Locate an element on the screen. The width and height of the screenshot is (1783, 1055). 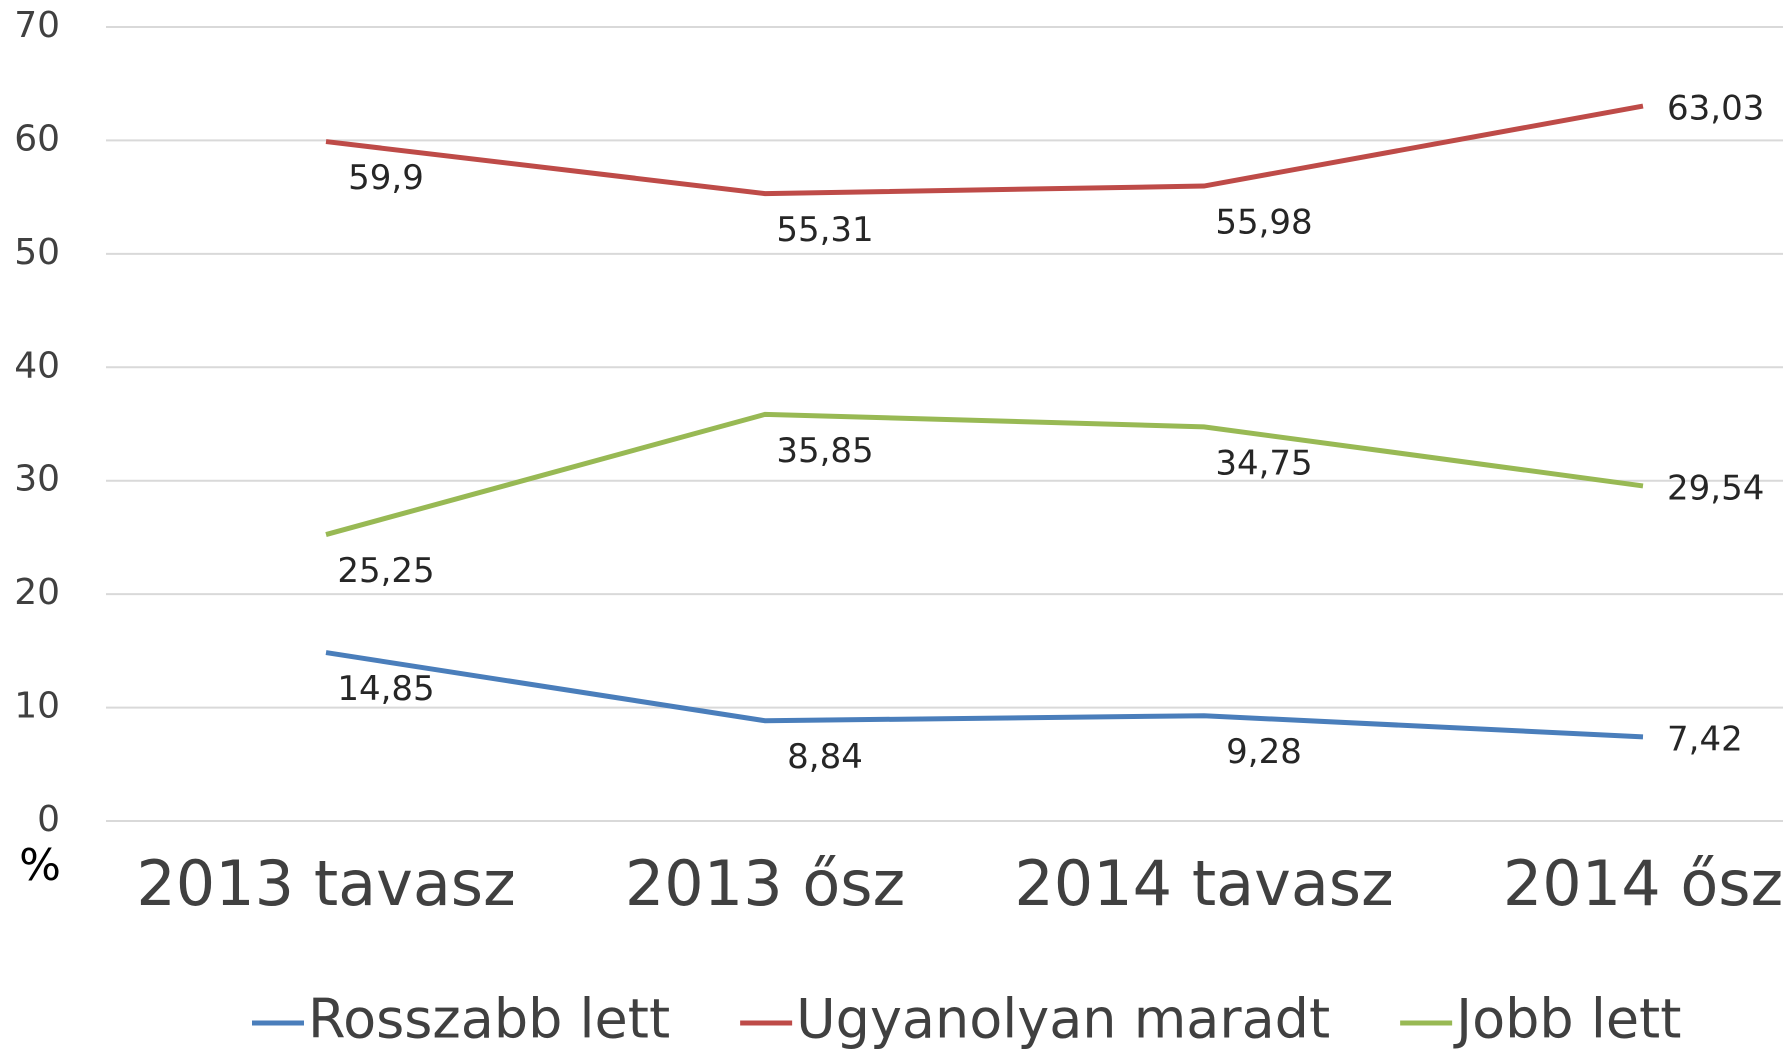
y-tick-label: 10 is located at coordinates (37, 706).